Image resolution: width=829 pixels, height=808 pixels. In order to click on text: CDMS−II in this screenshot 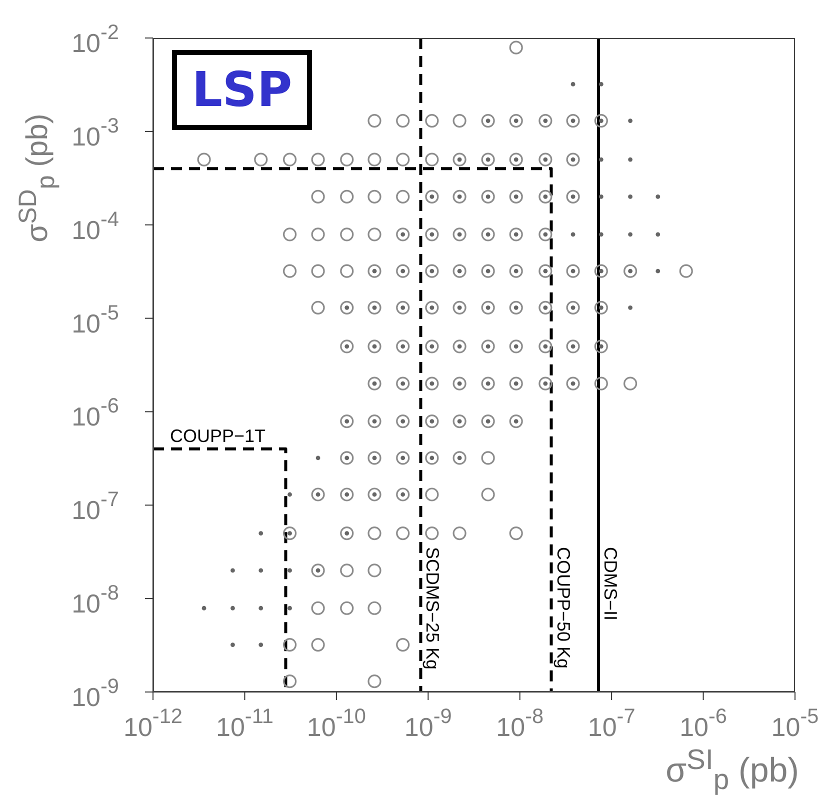, I will do `click(610, 584)`.